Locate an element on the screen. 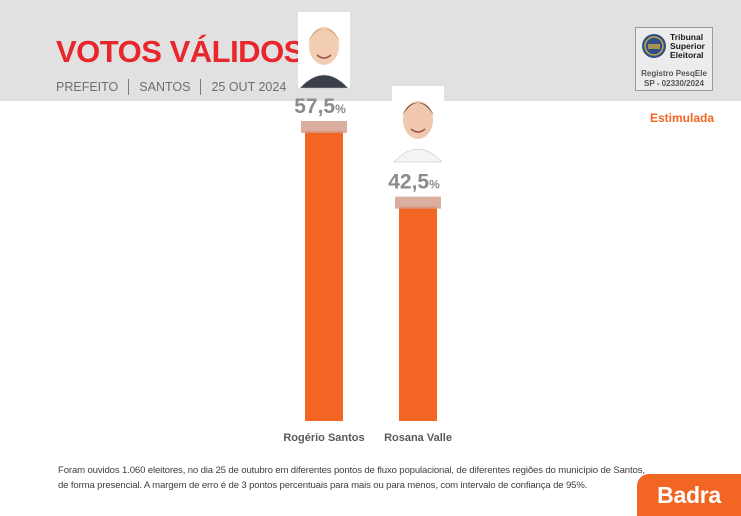  tse-name-line: Tribunal is located at coordinates (687, 37).